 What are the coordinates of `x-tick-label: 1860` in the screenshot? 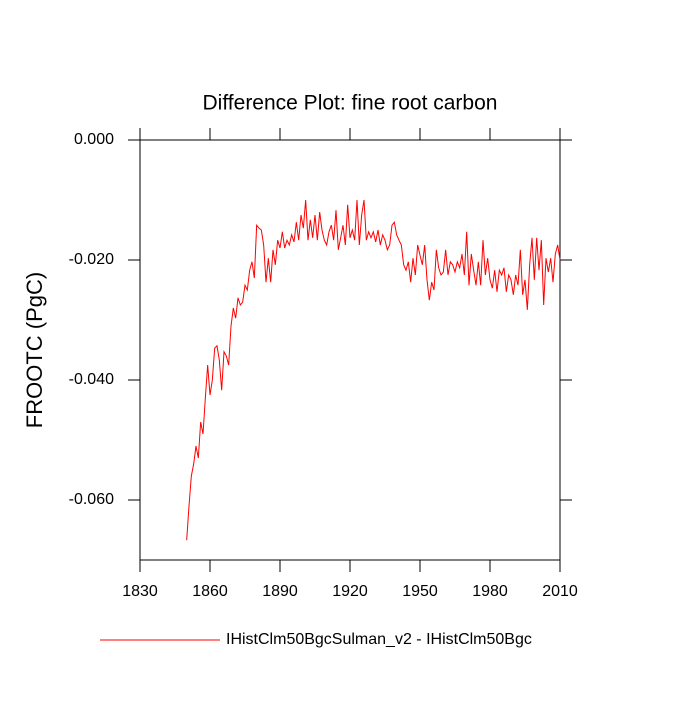 It's located at (210, 591).